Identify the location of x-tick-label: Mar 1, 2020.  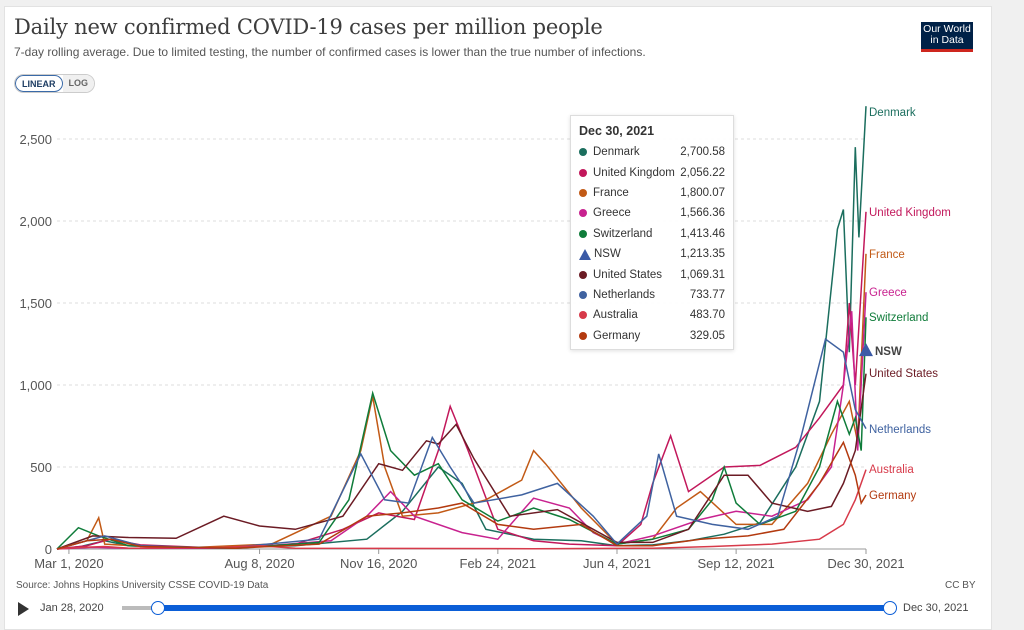
(68, 563).